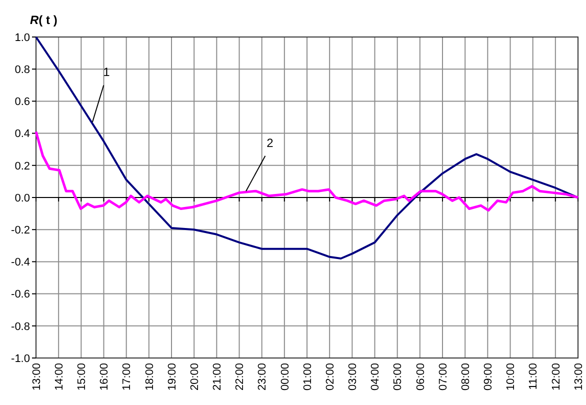 The width and height of the screenshot is (586, 405). Describe the element at coordinates (20, 294) in the screenshot. I see `y-tick-label: -0.6` at that location.